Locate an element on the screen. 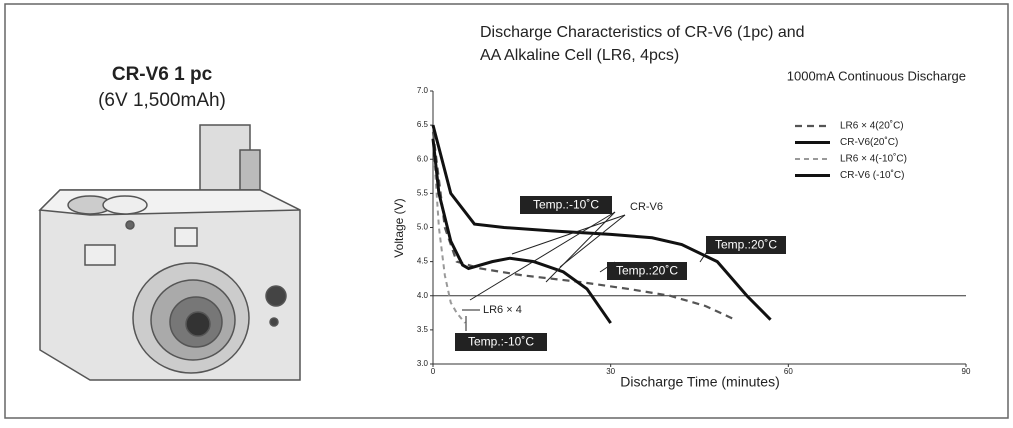 Image resolution: width=1013 pixels, height=428 pixels. y-tick-label: 3.5 is located at coordinates (423, 329).